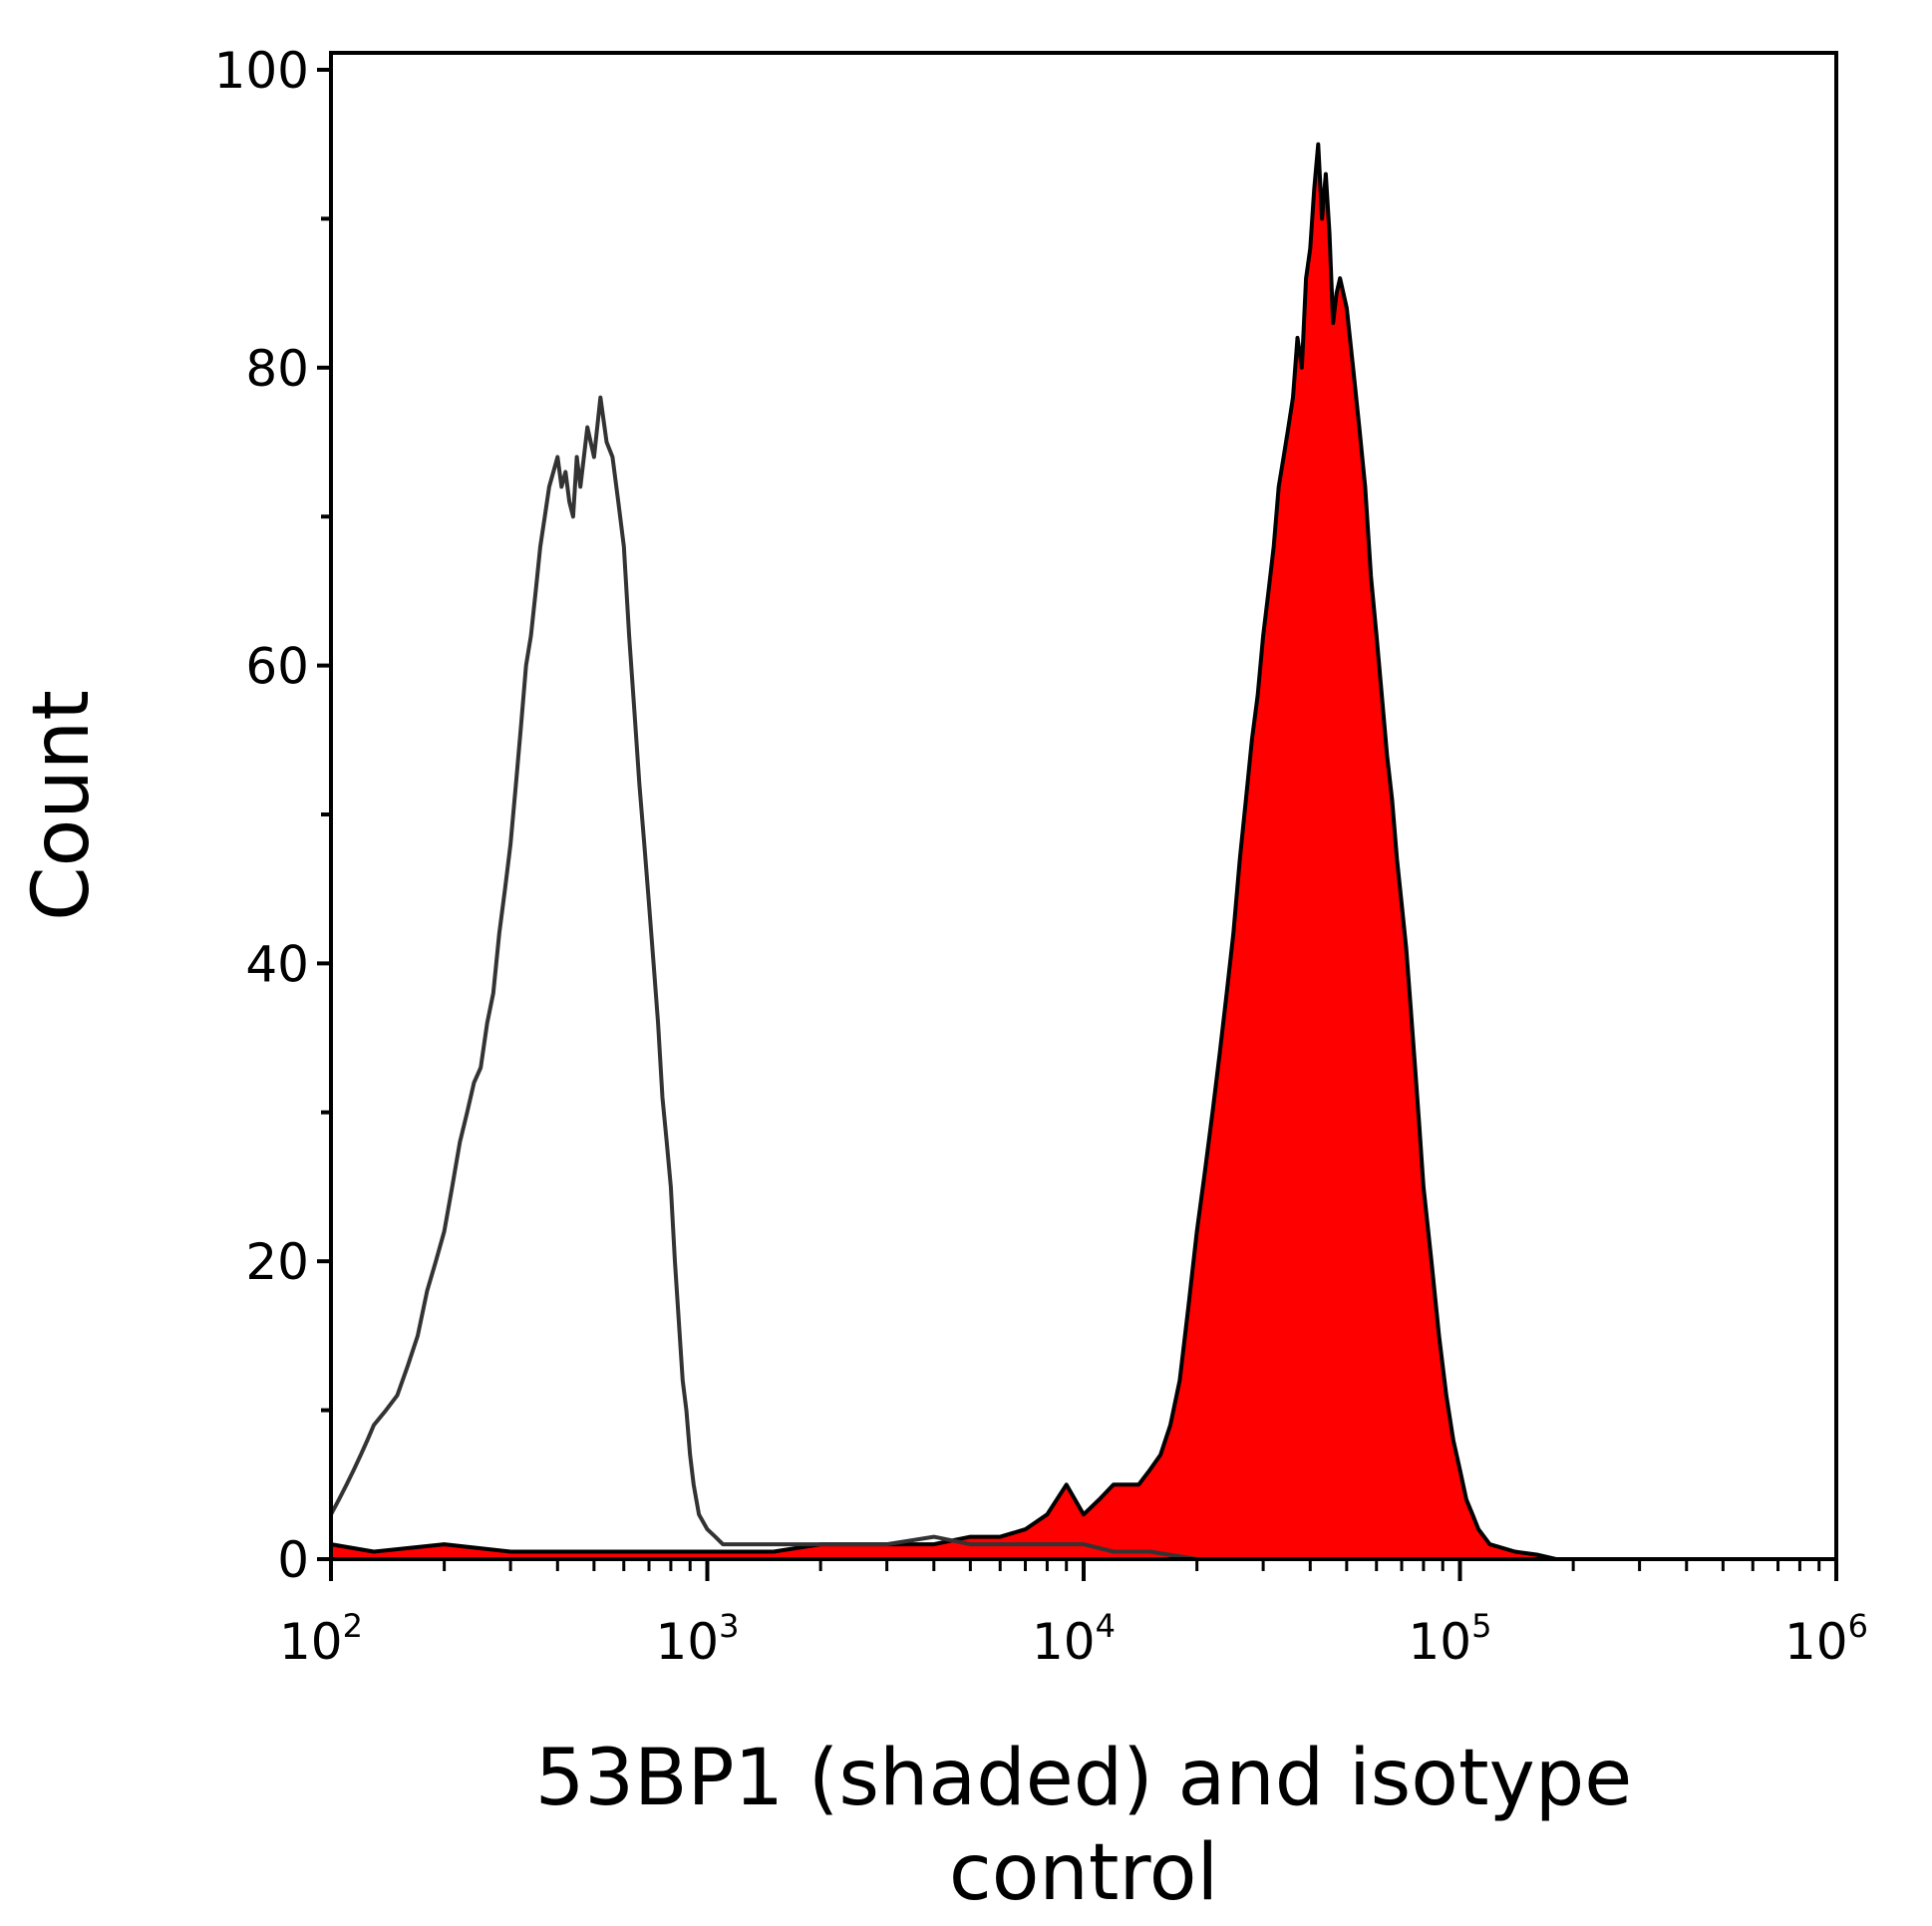  What do you see at coordinates (1074, 1639) in the screenshot?
I see `x-tick-label: 10⁴` at bounding box center [1074, 1639].